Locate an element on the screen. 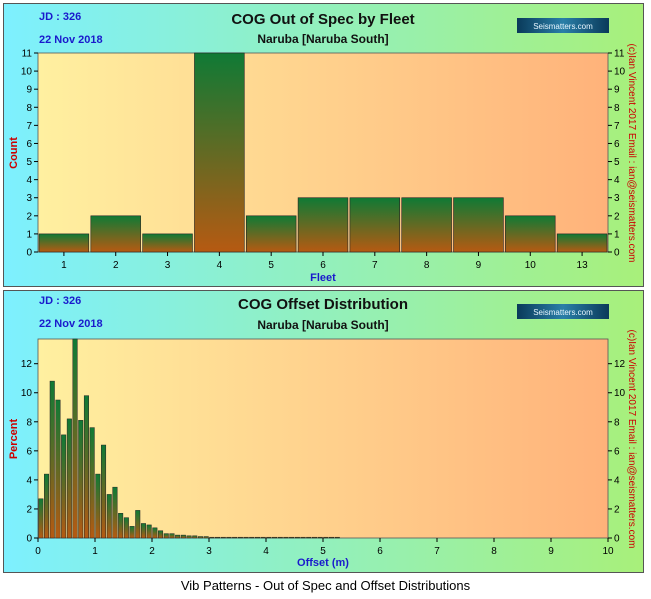 This screenshot has width=651, height=599. x-tick-label: 0 is located at coordinates (38, 551).